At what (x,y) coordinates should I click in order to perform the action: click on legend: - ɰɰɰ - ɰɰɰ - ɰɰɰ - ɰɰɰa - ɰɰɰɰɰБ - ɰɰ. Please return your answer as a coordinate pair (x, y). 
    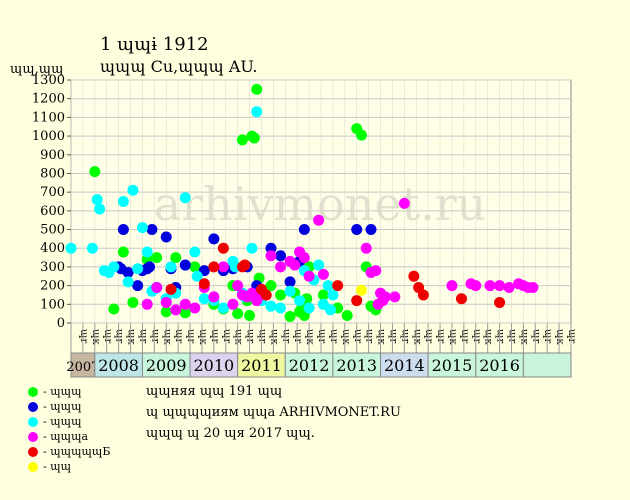
    Looking at the image, I should click on (69, 429).